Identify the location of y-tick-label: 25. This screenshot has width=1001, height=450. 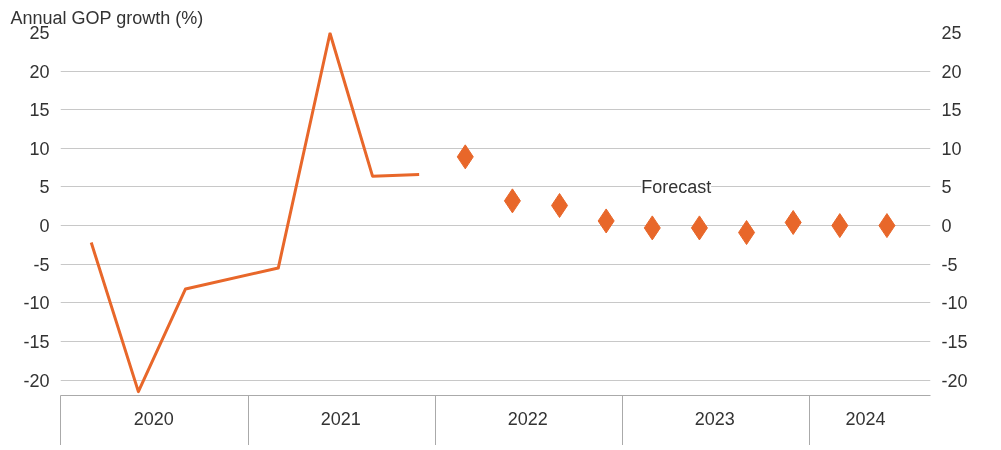
(39, 33).